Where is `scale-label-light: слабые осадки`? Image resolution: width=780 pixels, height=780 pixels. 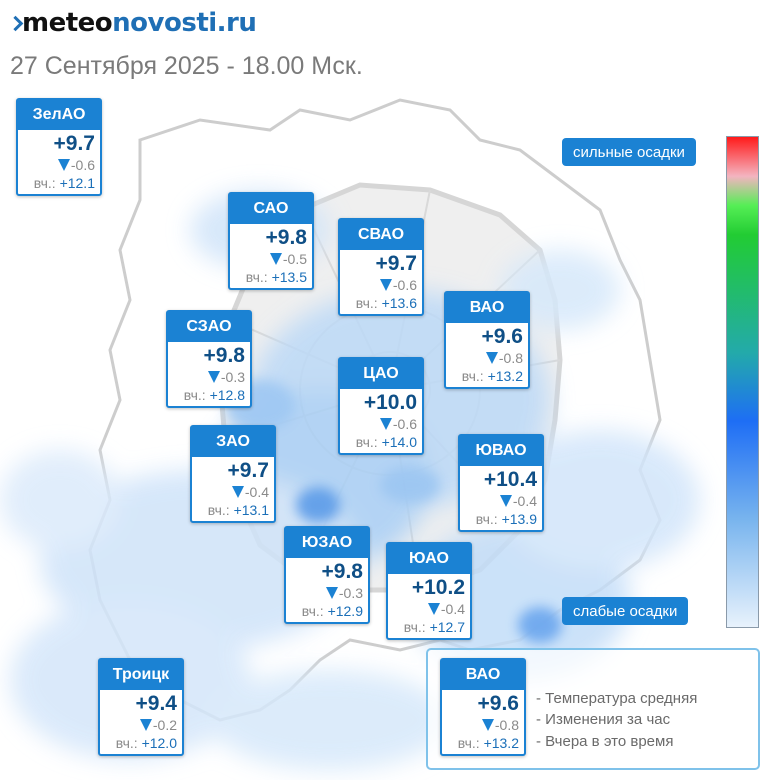
scale-label-light: слабые осадки is located at coordinates (625, 611).